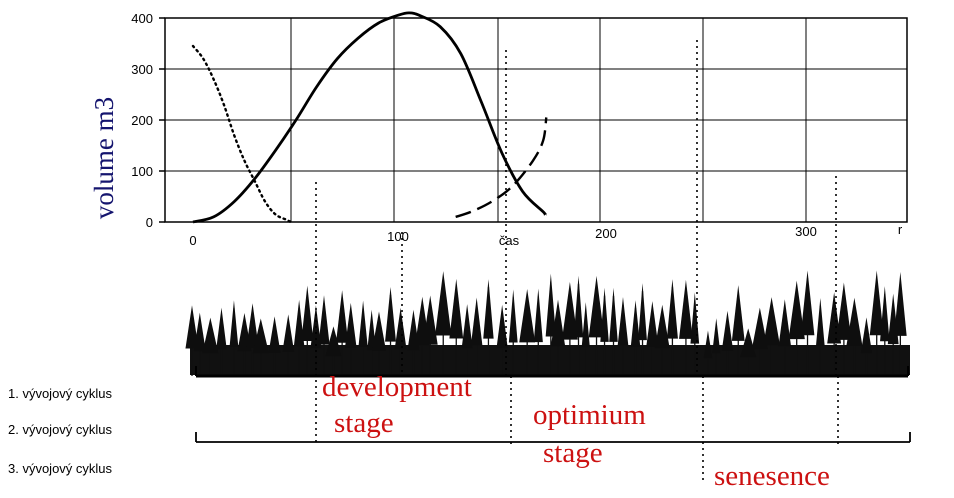 Image resolution: width=954 pixels, height=498 pixels. I want to click on x-tick-200: 200, so click(606, 233).